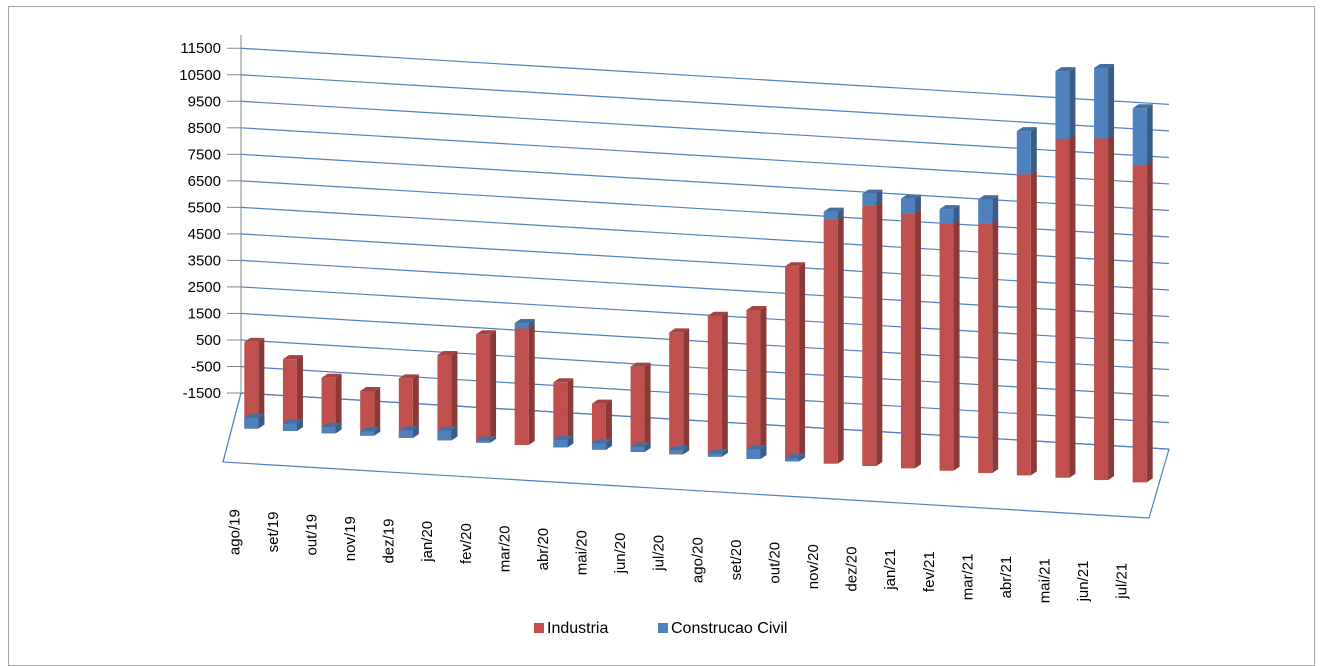 This screenshot has width=1327, height=666. I want to click on y-tick-label: 10500, so click(200, 75).